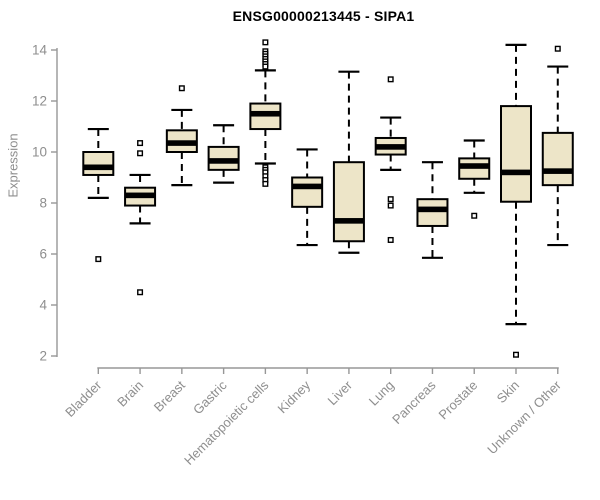  What do you see at coordinates (414, 402) in the screenshot?
I see `x-category-label-pancreas: Pancreas` at bounding box center [414, 402].